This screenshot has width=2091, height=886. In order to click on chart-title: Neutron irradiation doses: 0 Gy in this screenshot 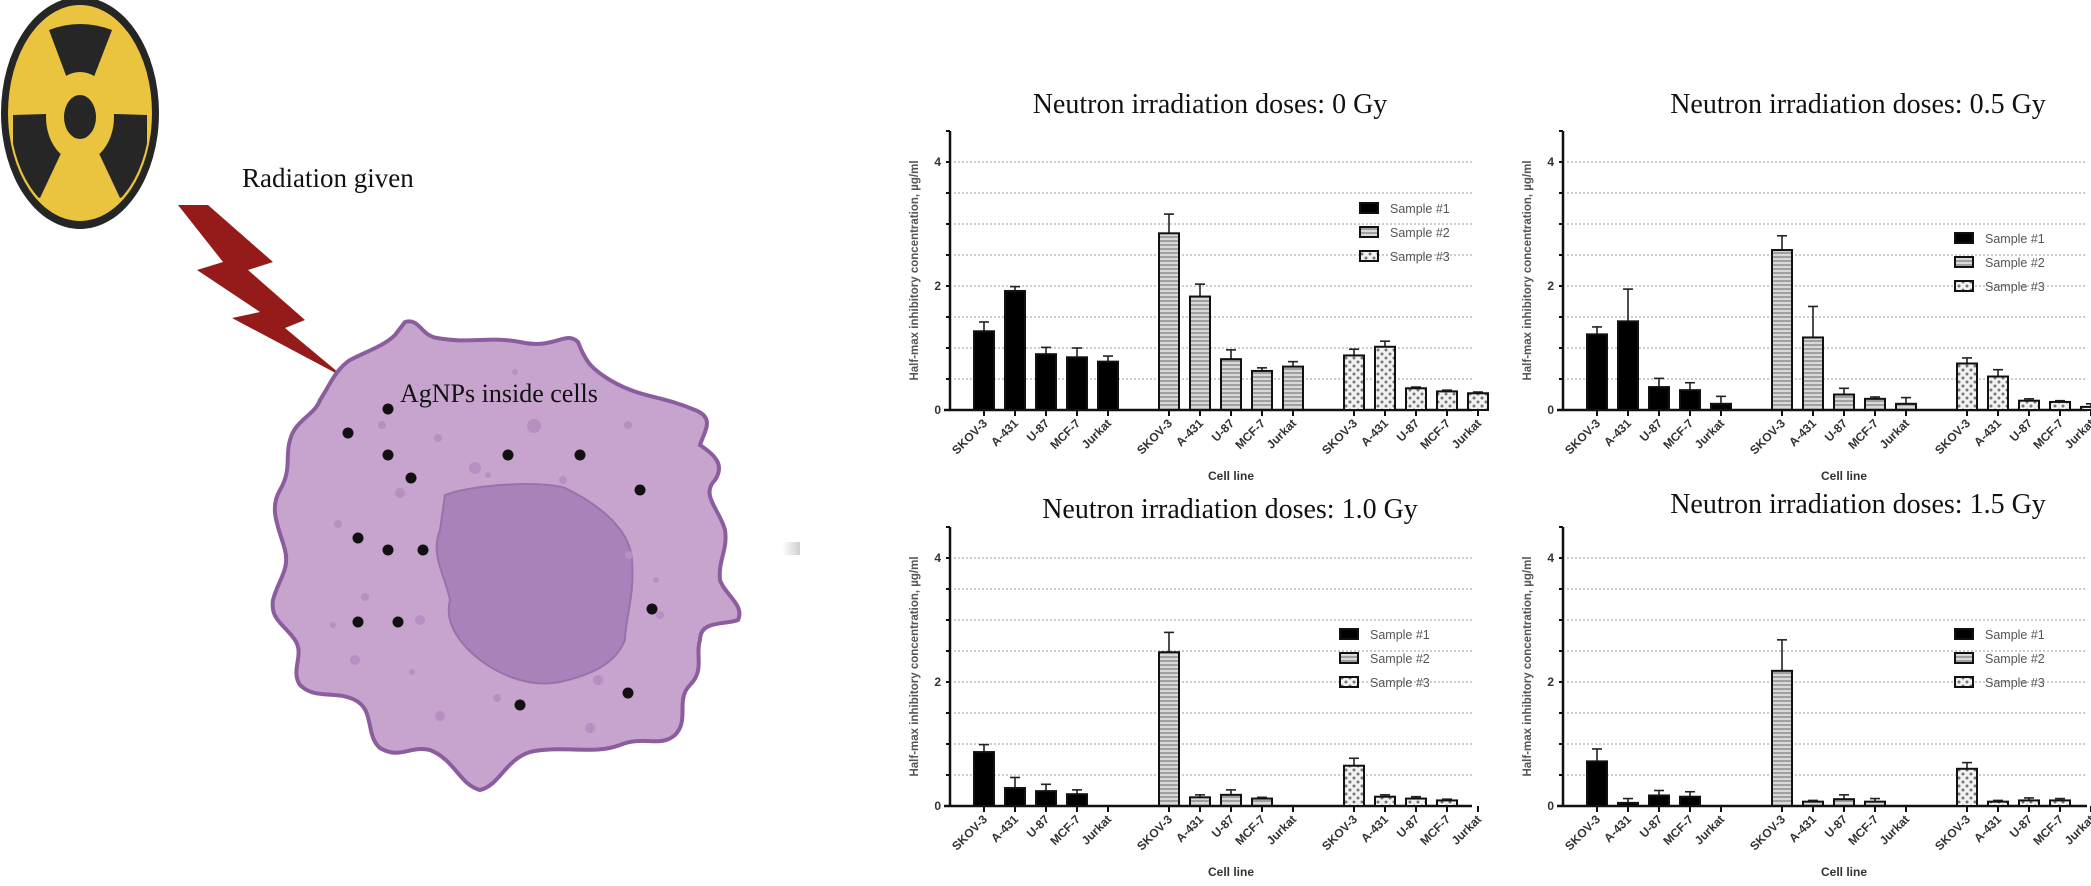, I will do `click(1210, 104)`.